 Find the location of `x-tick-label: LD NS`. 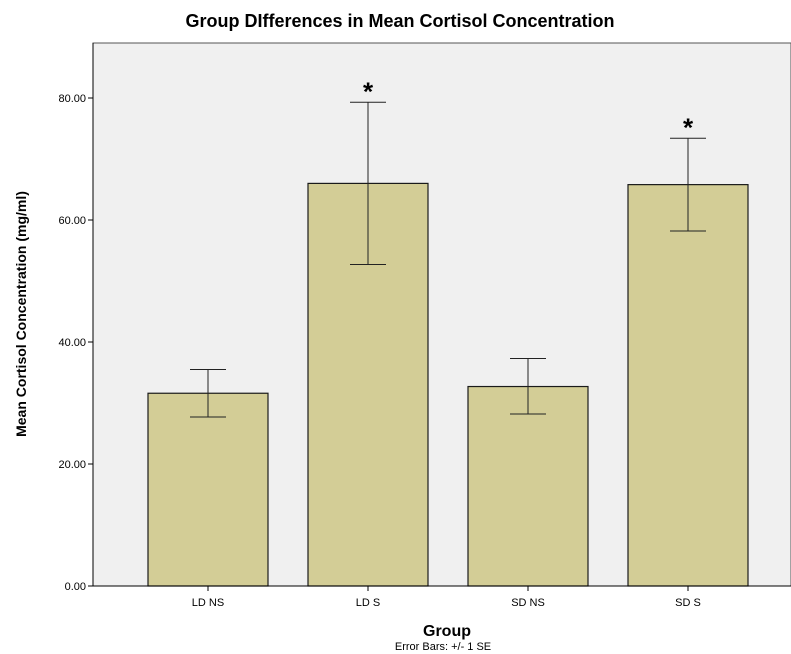

x-tick-label: LD NS is located at coordinates (208, 603).